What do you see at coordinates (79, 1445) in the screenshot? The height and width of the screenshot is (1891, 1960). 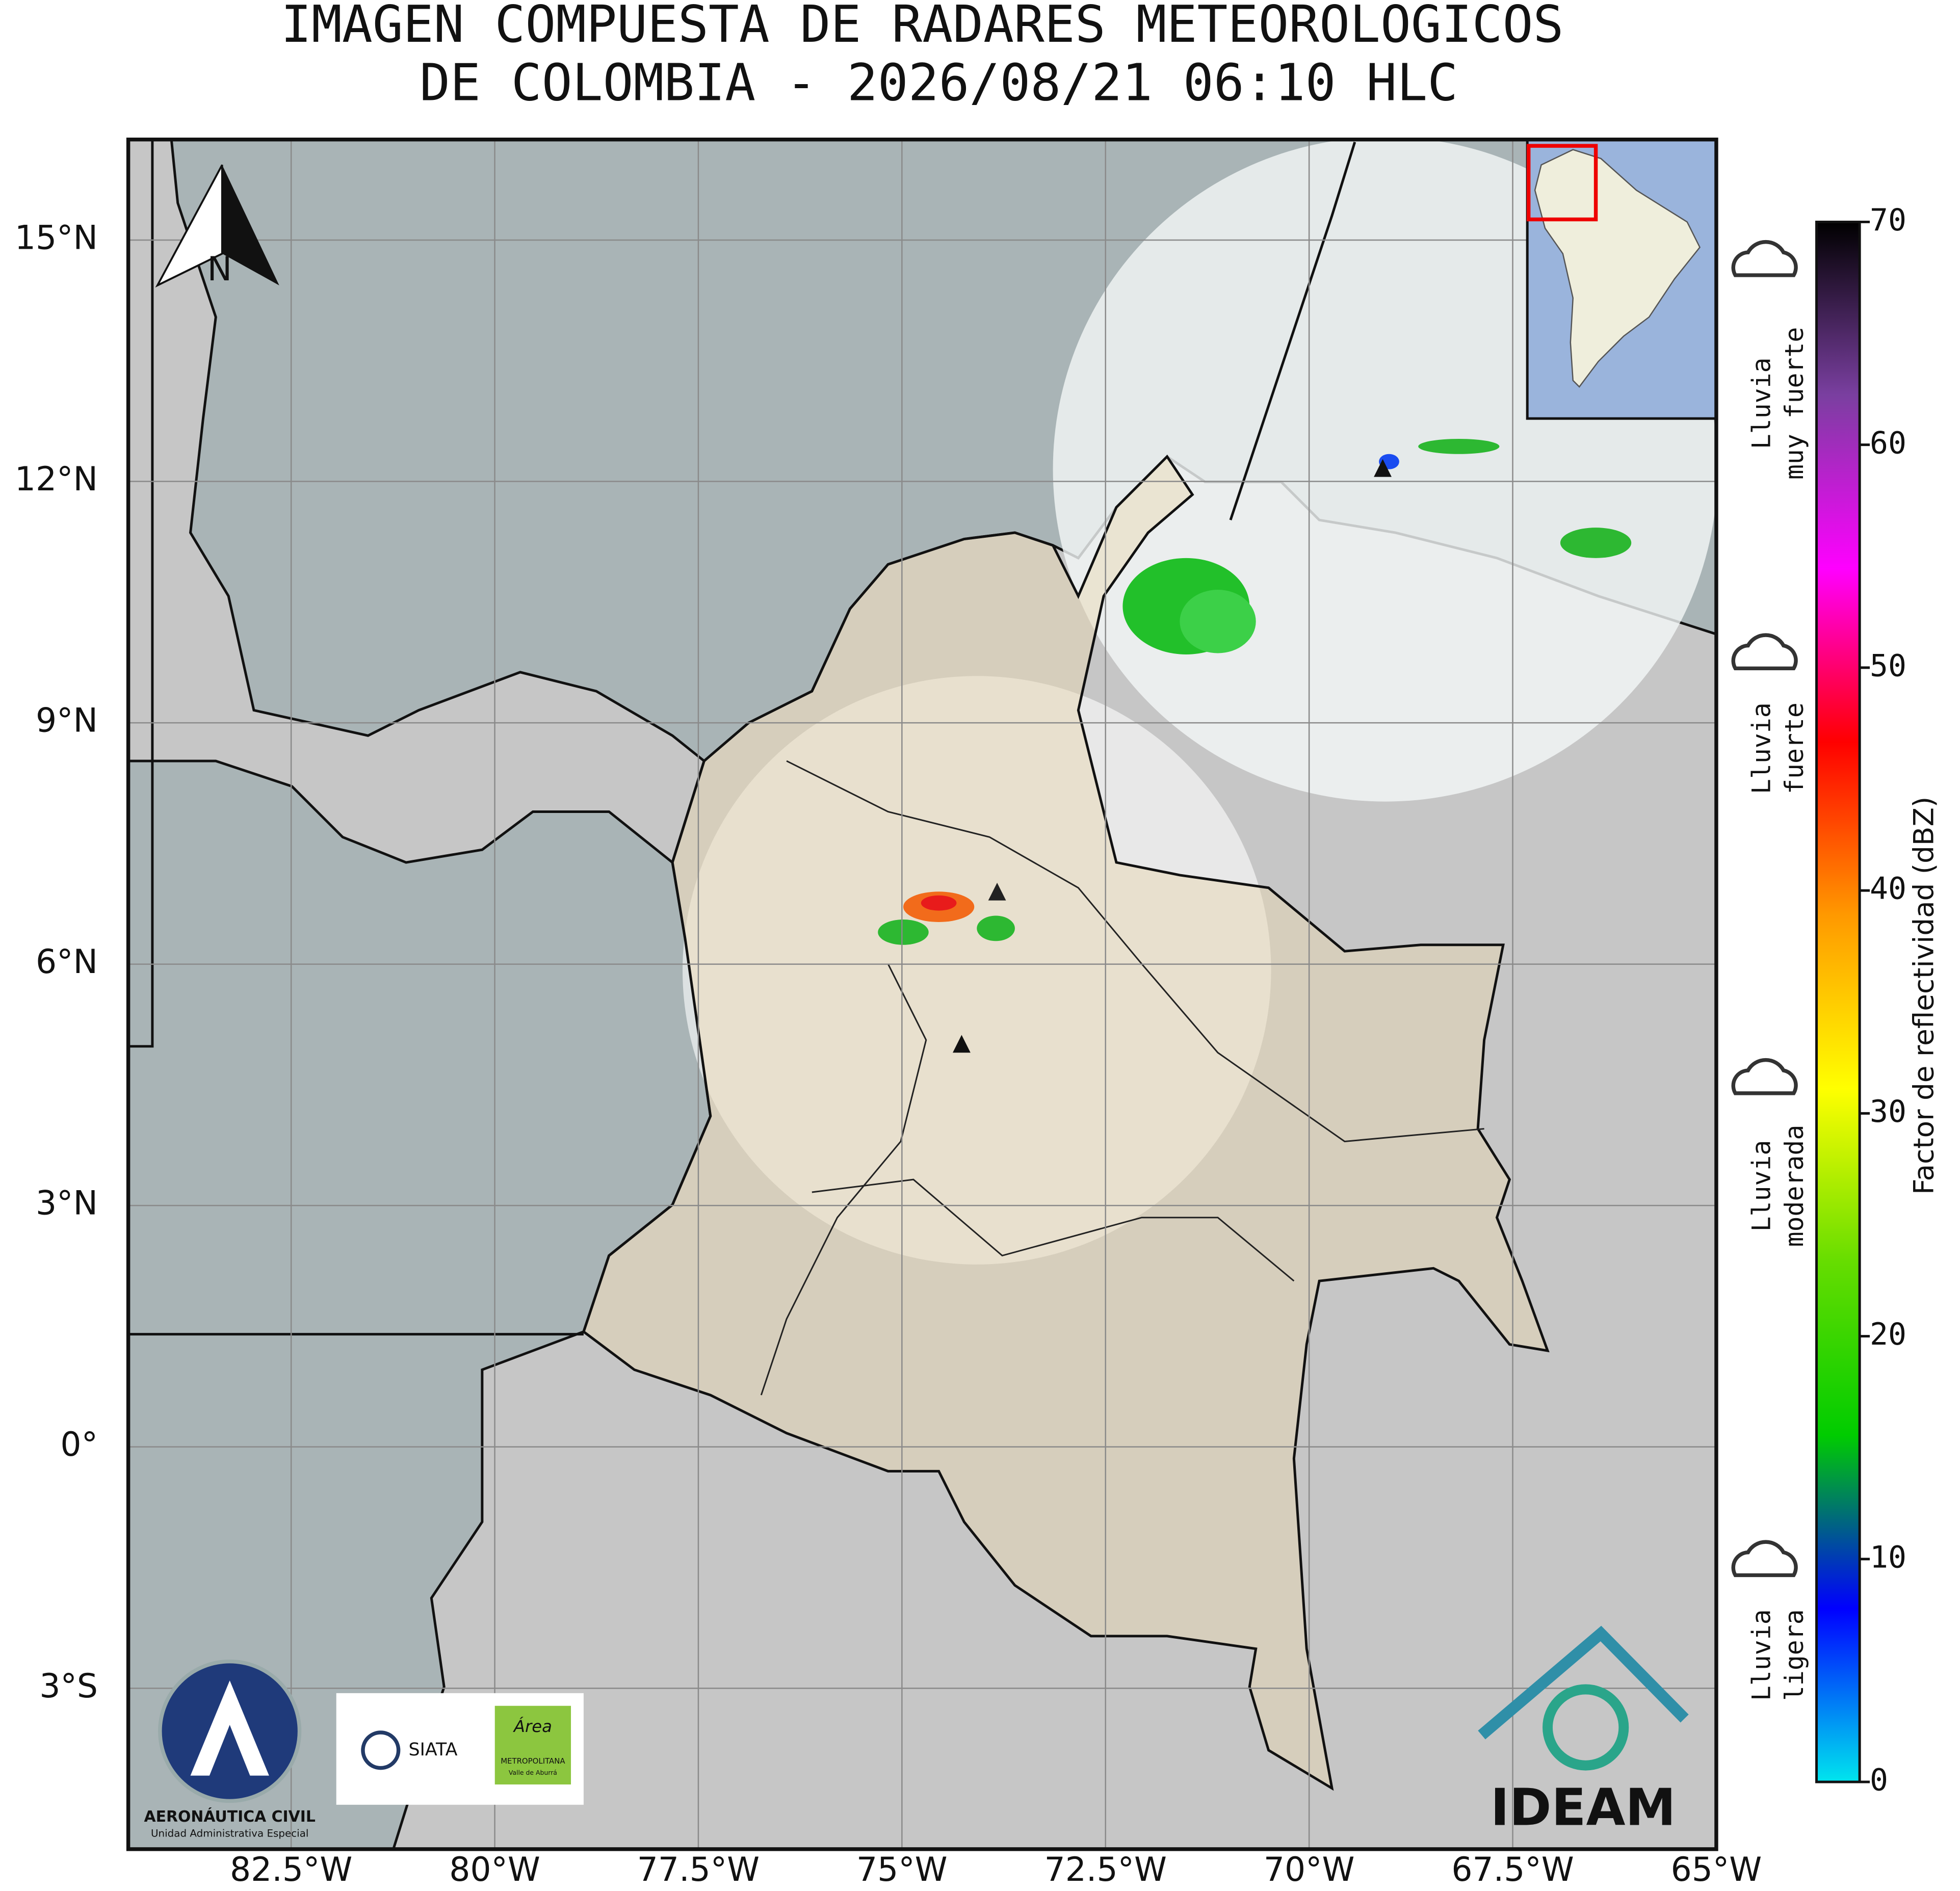 I see `y-tick-label: 0°` at bounding box center [79, 1445].